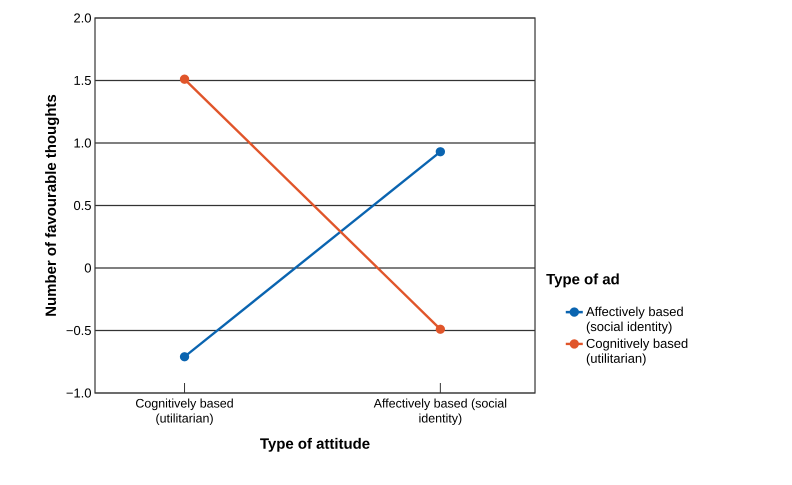 The image size is (792, 485). What do you see at coordinates (634, 320) in the screenshot?
I see `legend-label: Affectively based (social identity)` at bounding box center [634, 320].